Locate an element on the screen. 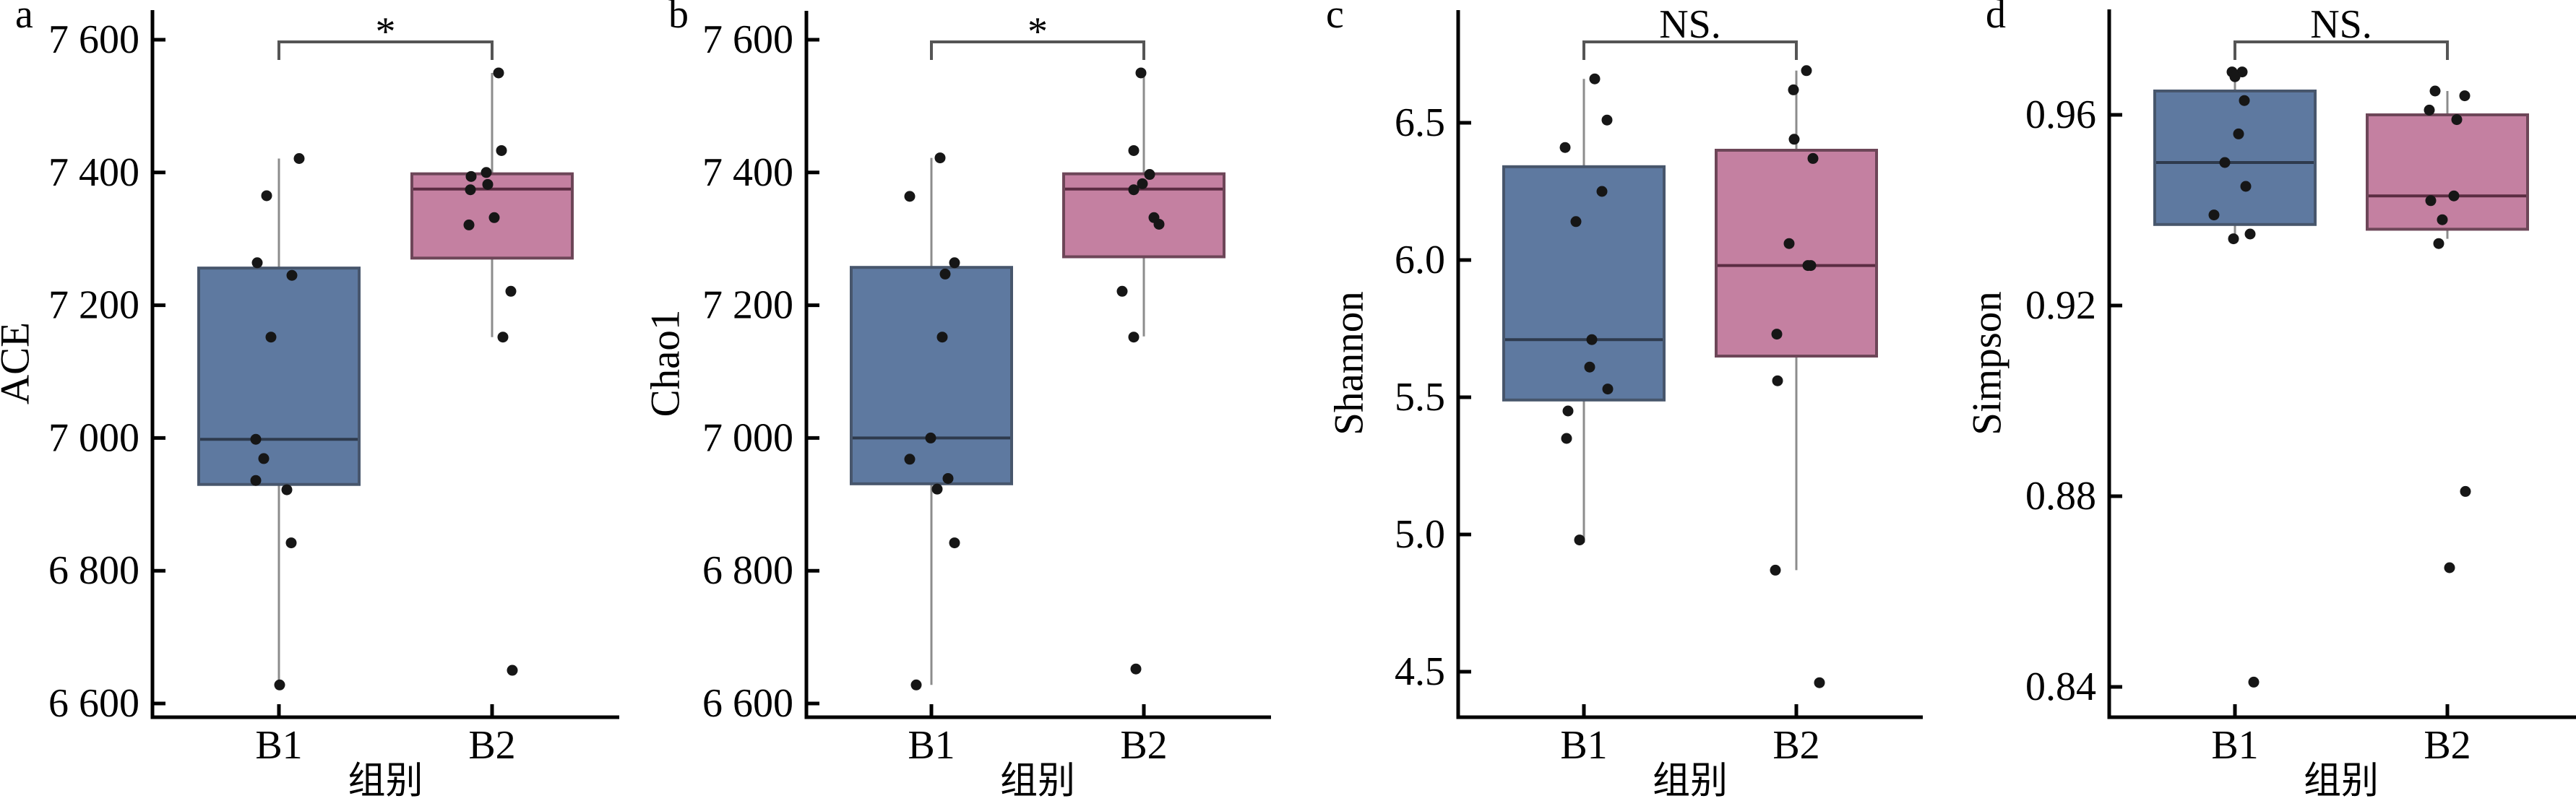 This screenshot has height=801, width=2576. y-tick-label: 6.0 is located at coordinates (1420, 260).